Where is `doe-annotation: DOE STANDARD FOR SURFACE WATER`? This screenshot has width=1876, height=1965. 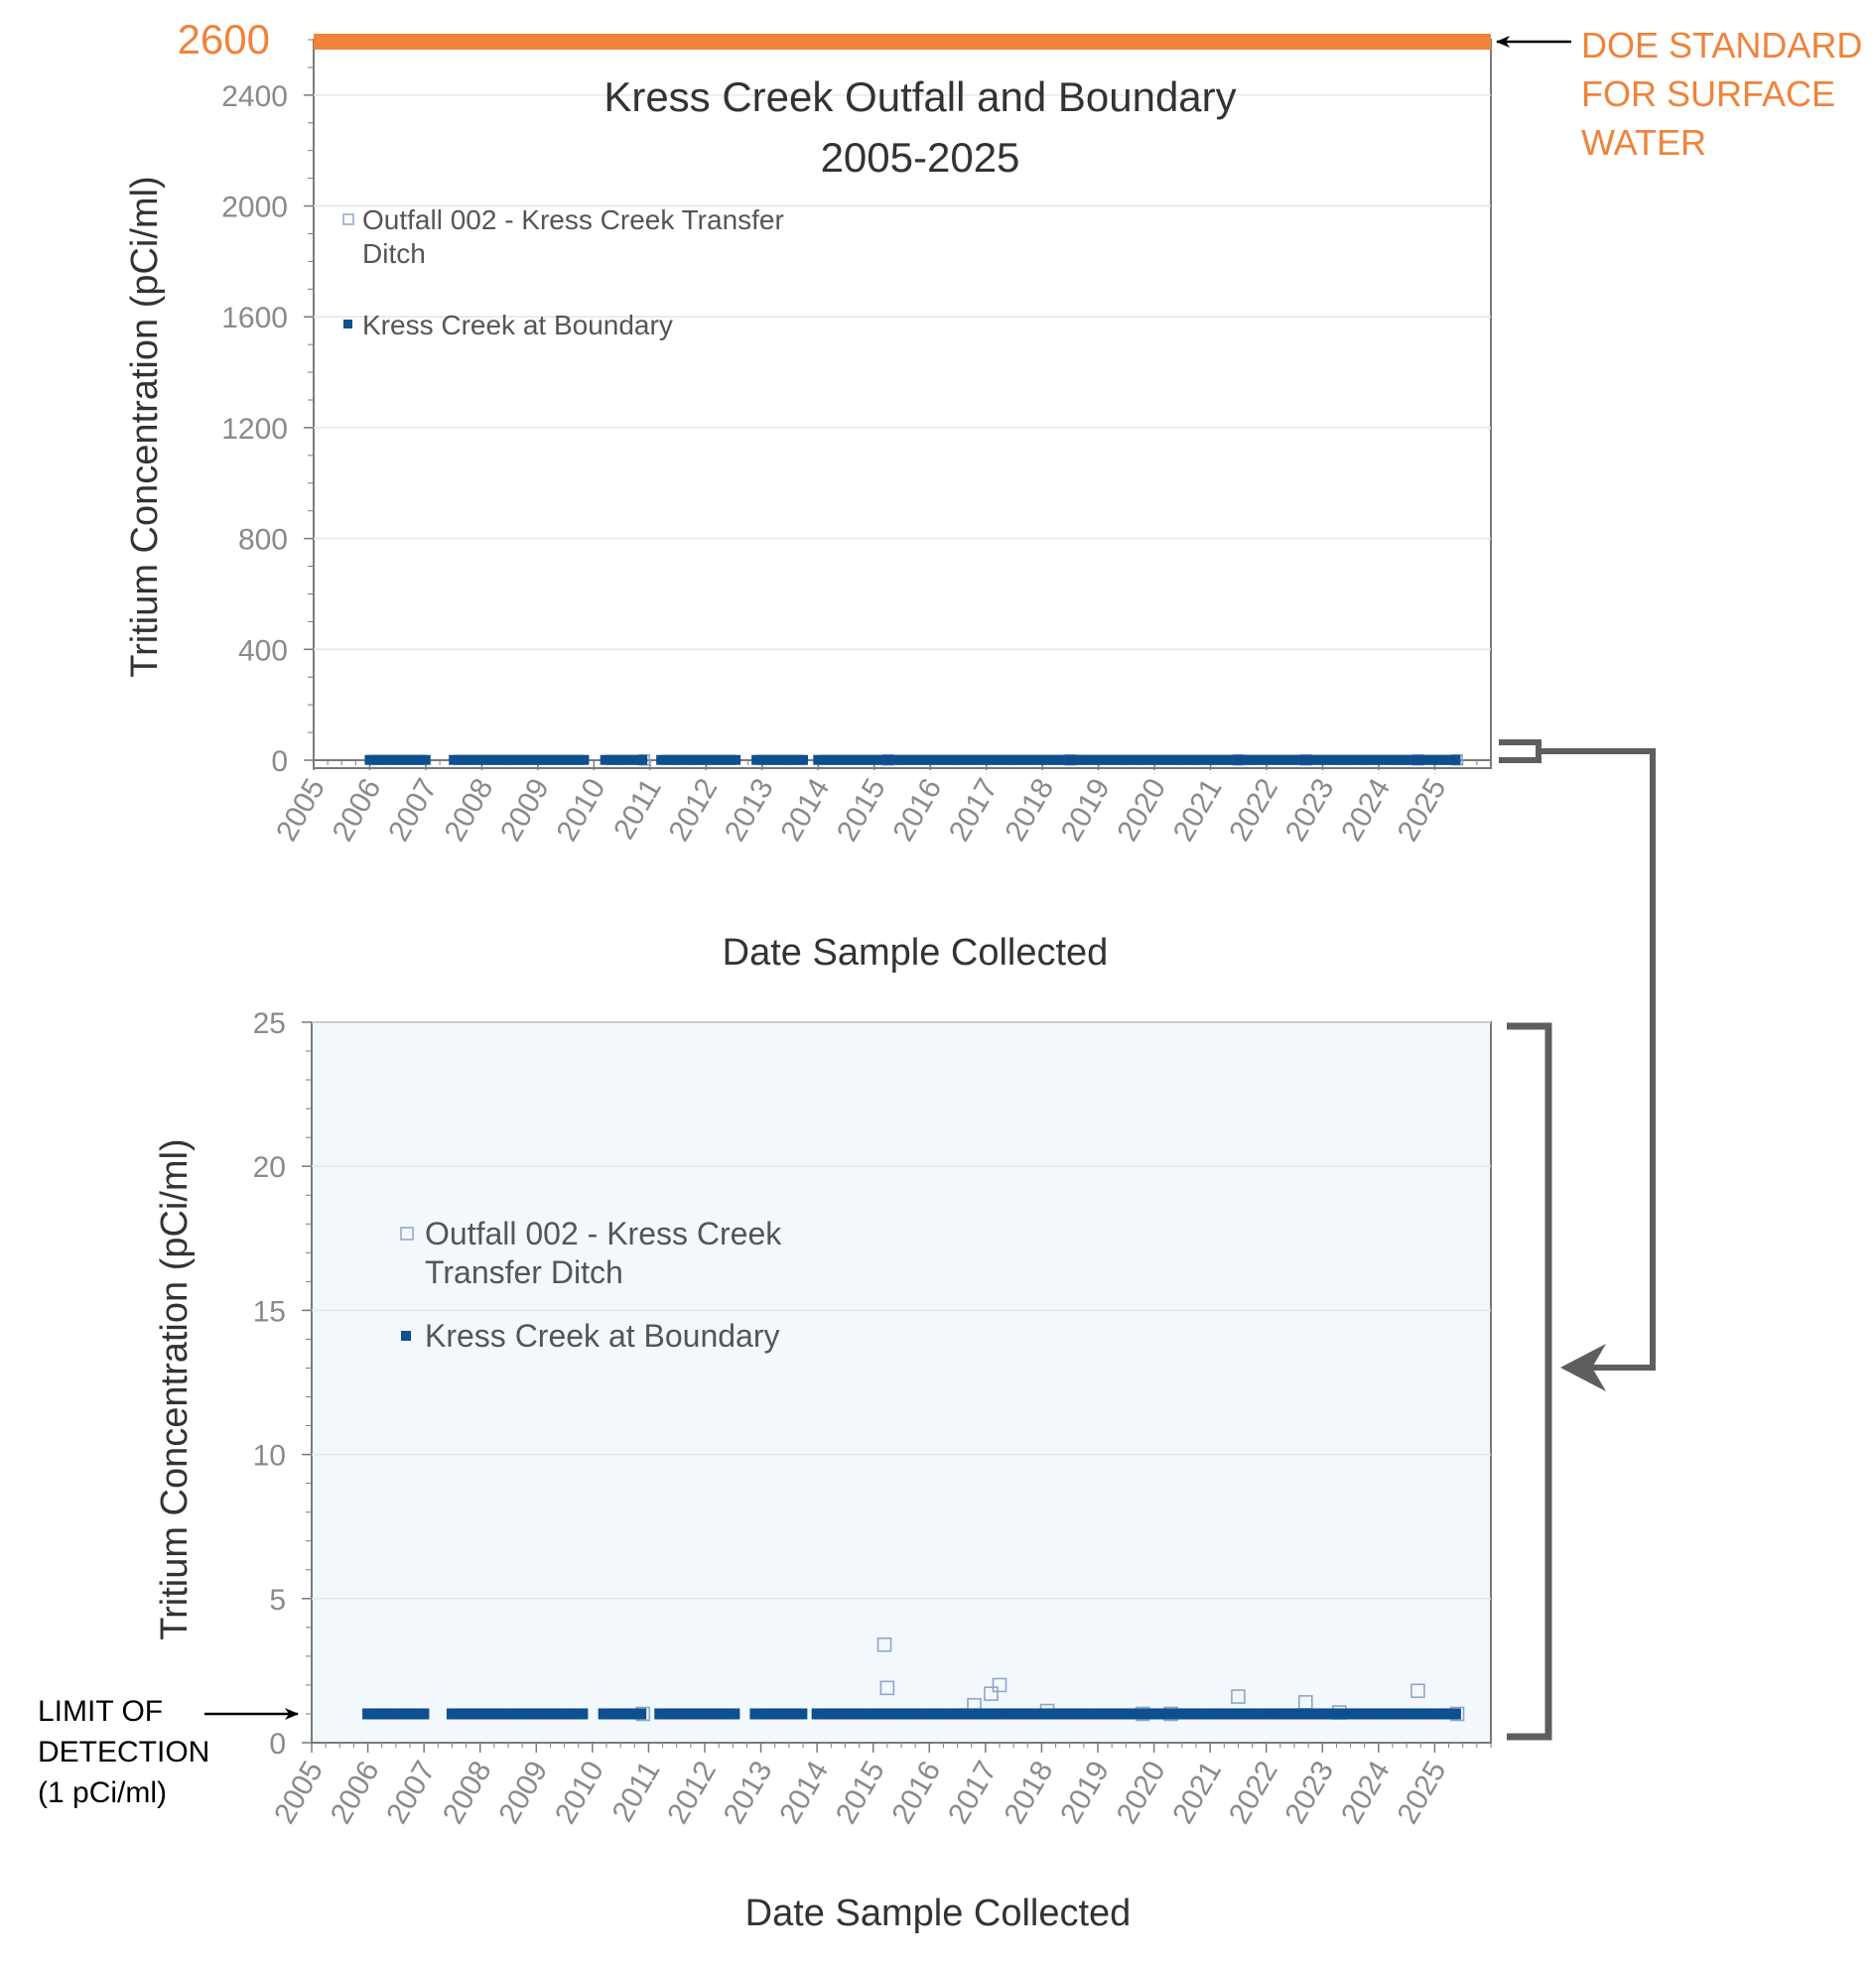
doe-annotation: DOE STANDARD FOR SURFACE WATER is located at coordinates (1679, 94).